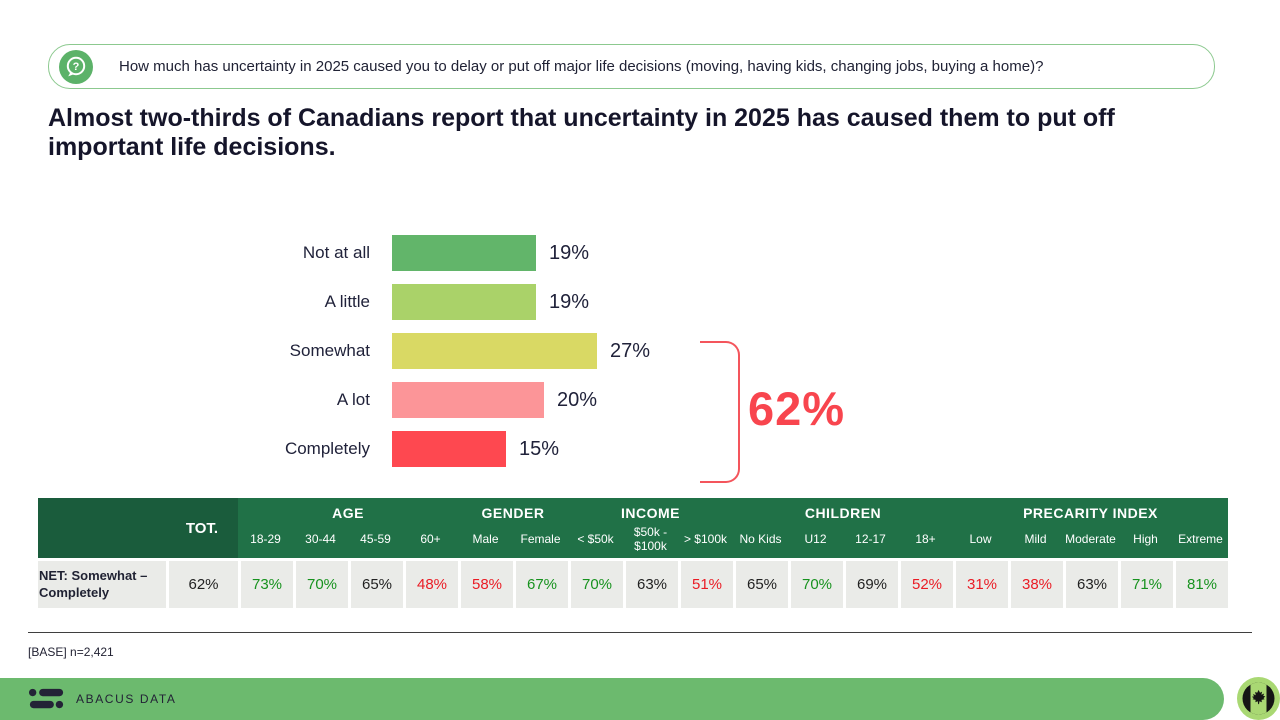  What do you see at coordinates (485, 584) in the screenshot?
I see `table-cell: 58%` at bounding box center [485, 584].